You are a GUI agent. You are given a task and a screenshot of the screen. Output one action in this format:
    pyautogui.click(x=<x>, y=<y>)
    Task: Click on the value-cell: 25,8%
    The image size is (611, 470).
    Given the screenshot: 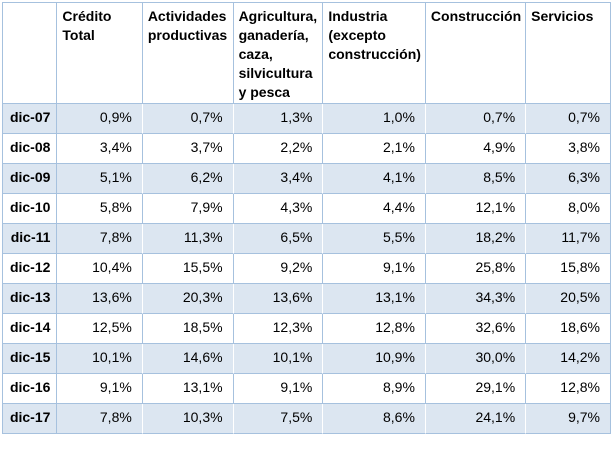 What is the action you would take?
    pyautogui.click(x=476, y=269)
    